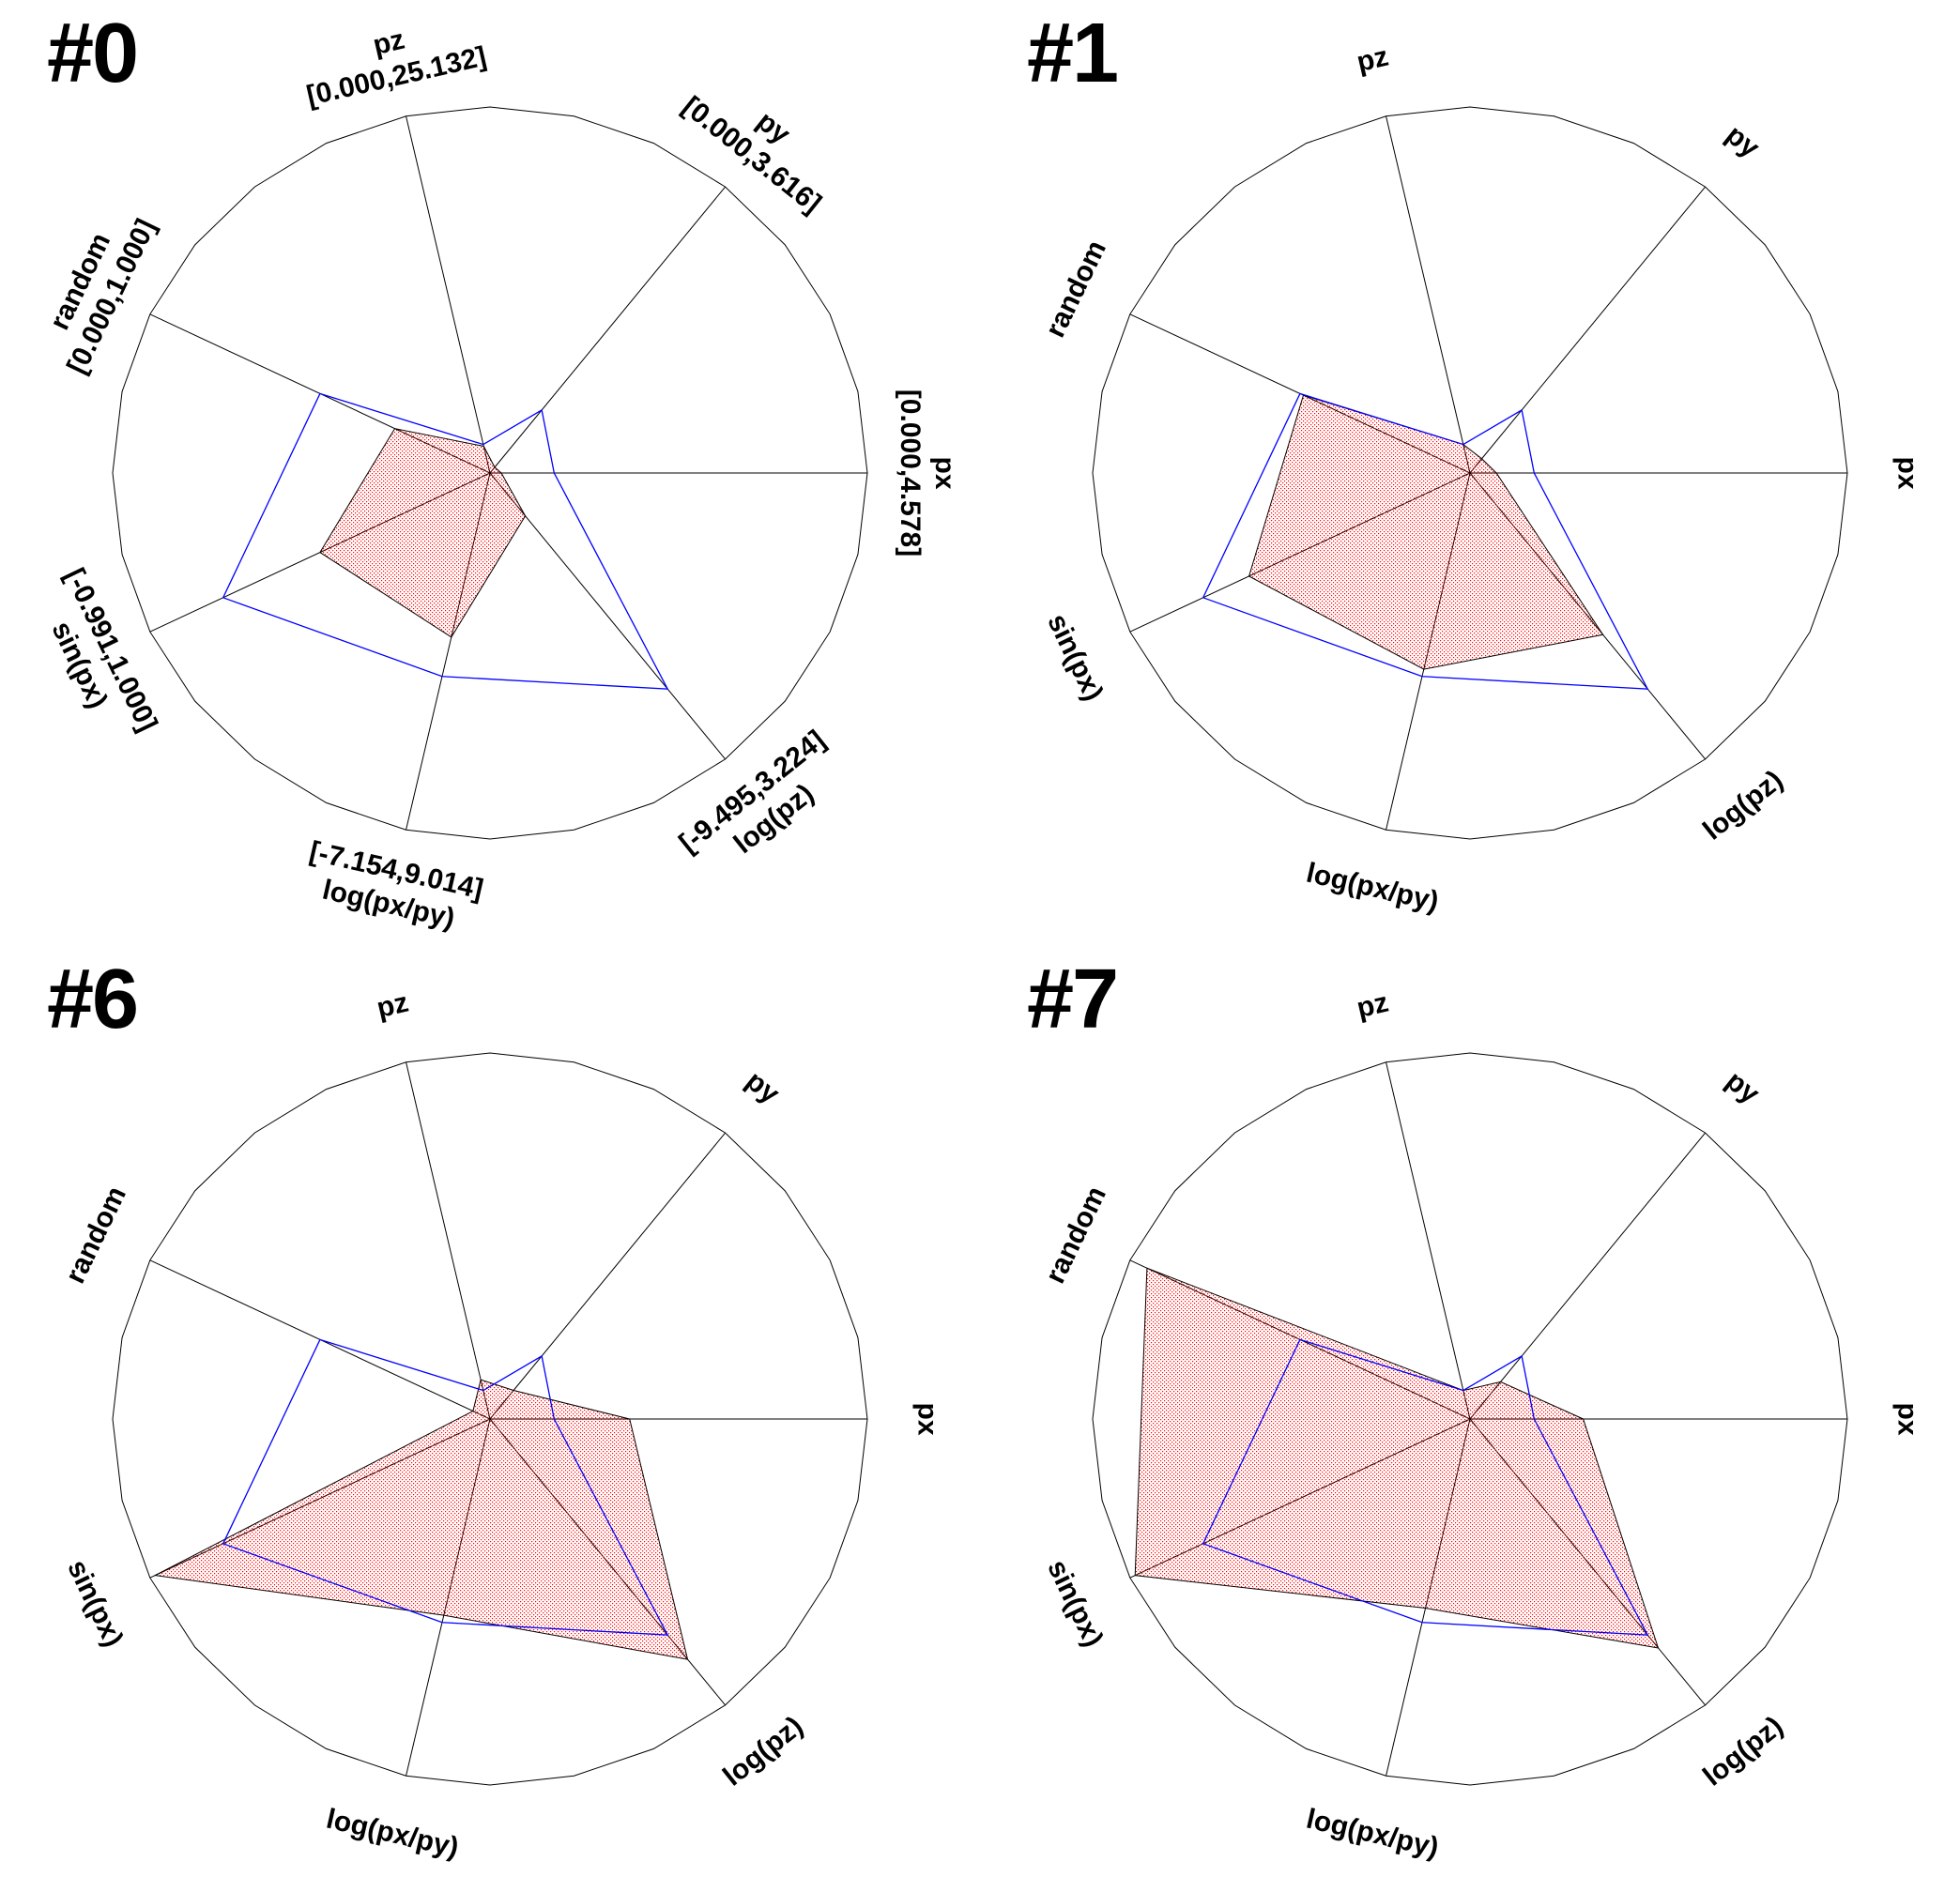 The width and height of the screenshot is (1960, 1892). What do you see at coordinates (763, 806) in the screenshot?
I see `axis-label-log-pz: [-9.495,3.224]log(pz)` at bounding box center [763, 806].